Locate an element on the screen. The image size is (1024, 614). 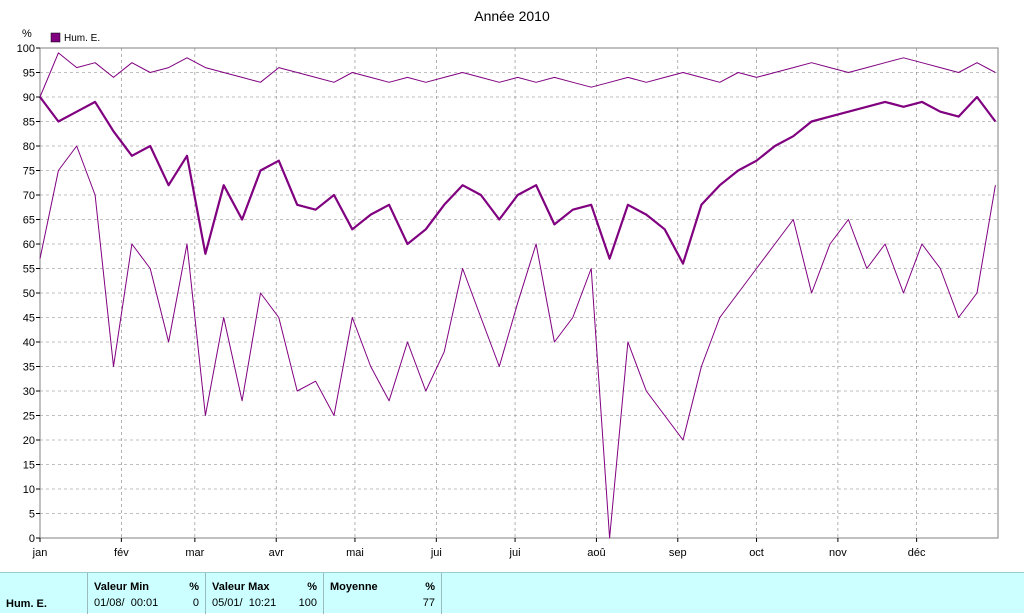
series-line-max is located at coordinates (517, 75).